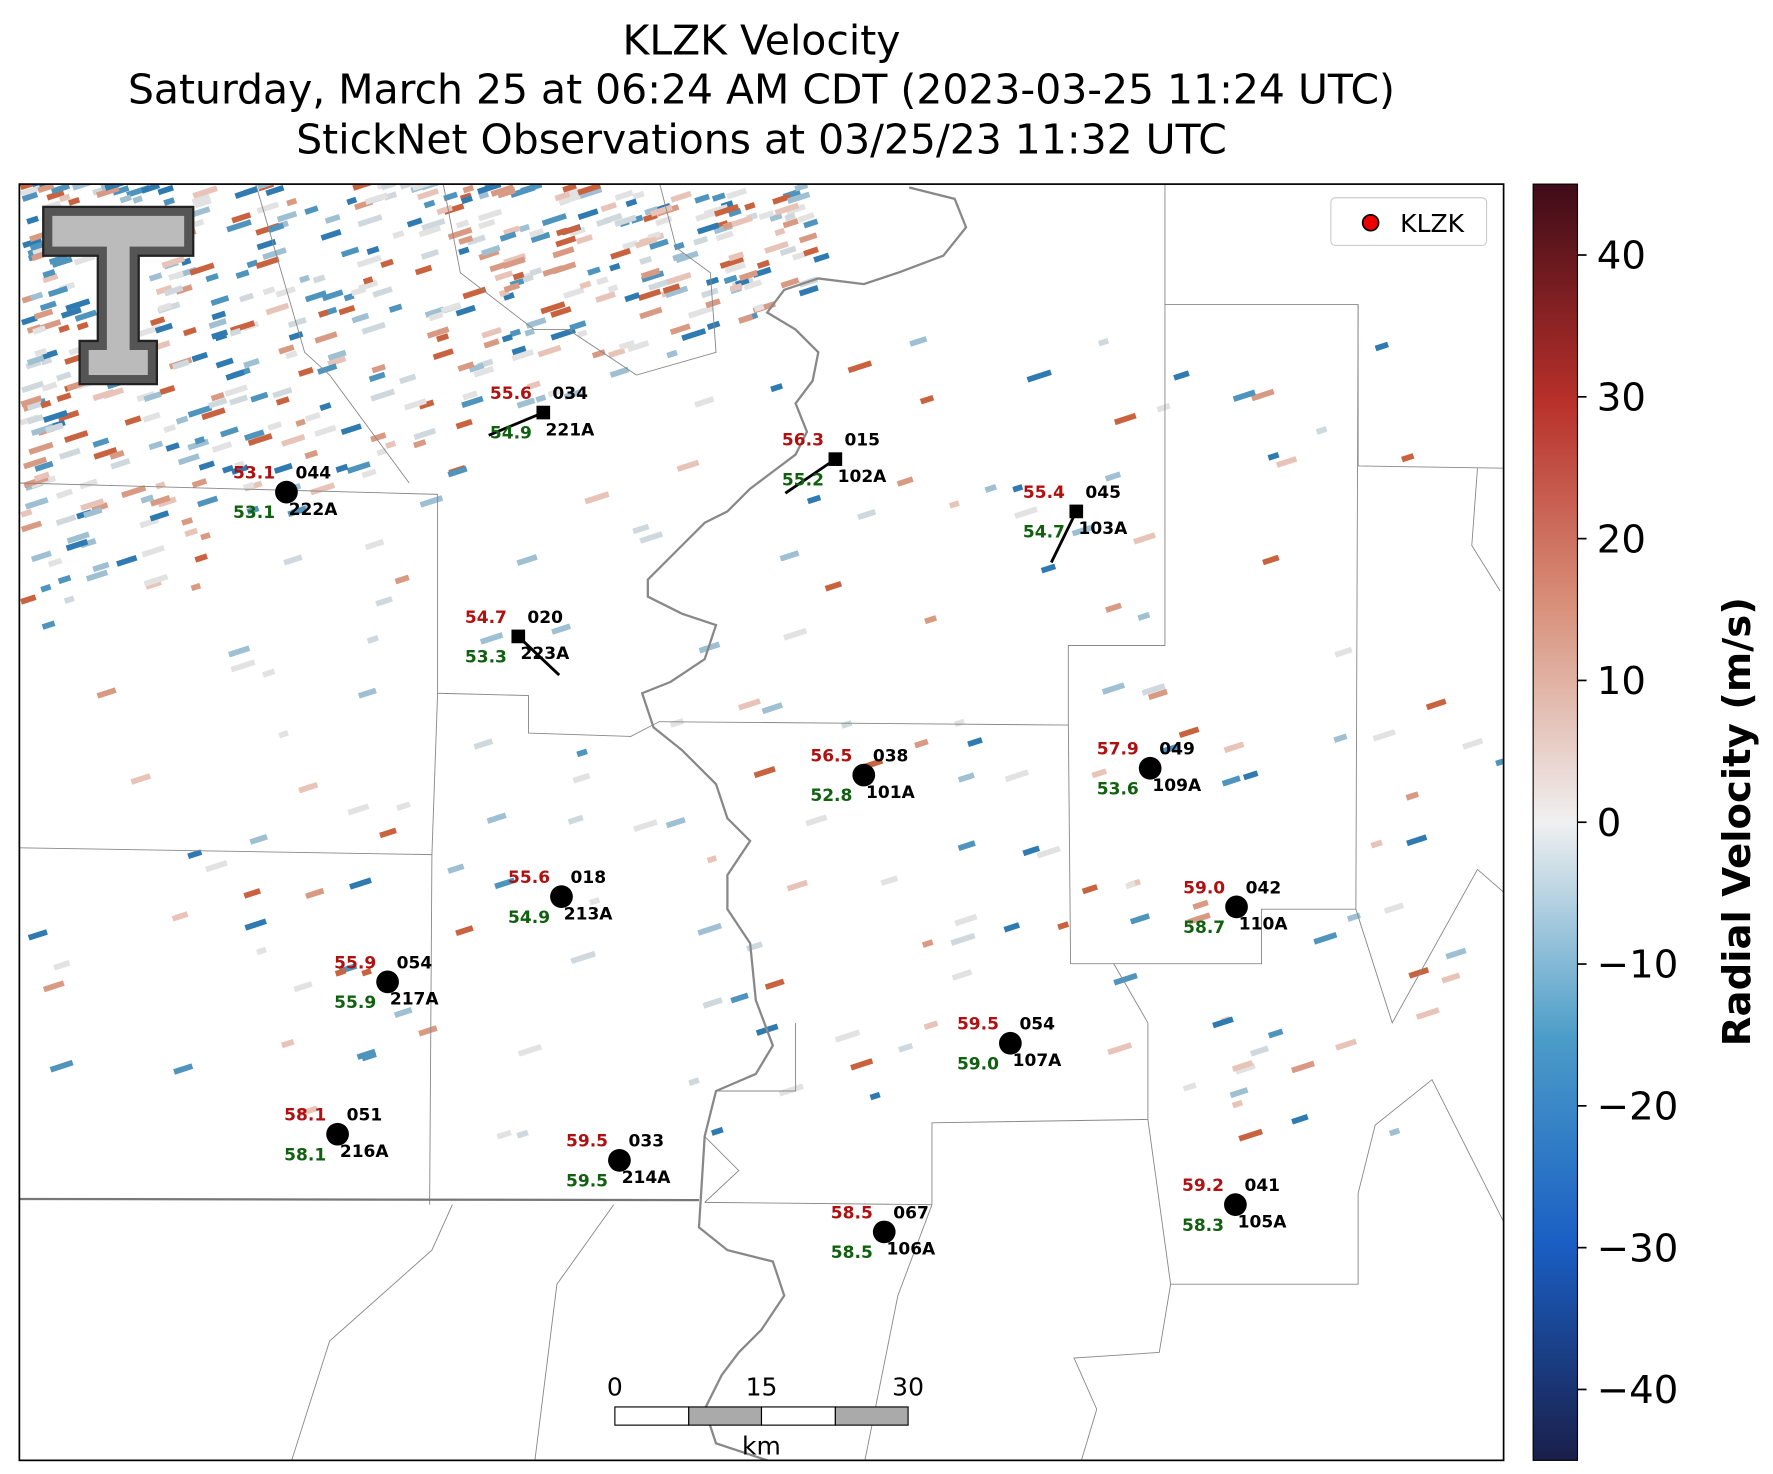 This screenshot has height=1474, width=1773. I want to click on station-id: 103A, so click(1104, 529).